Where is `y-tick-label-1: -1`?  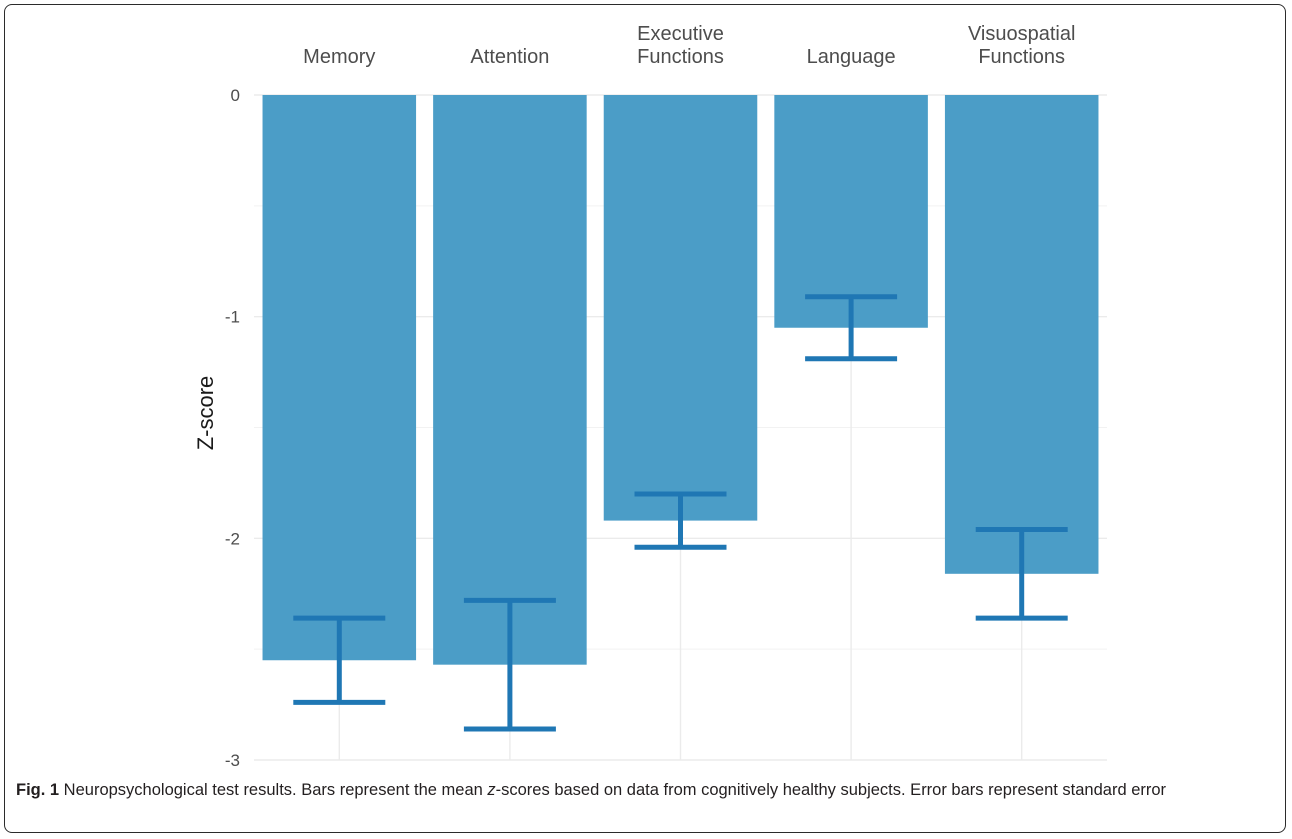 y-tick-label-1: -1 is located at coordinates (232, 317).